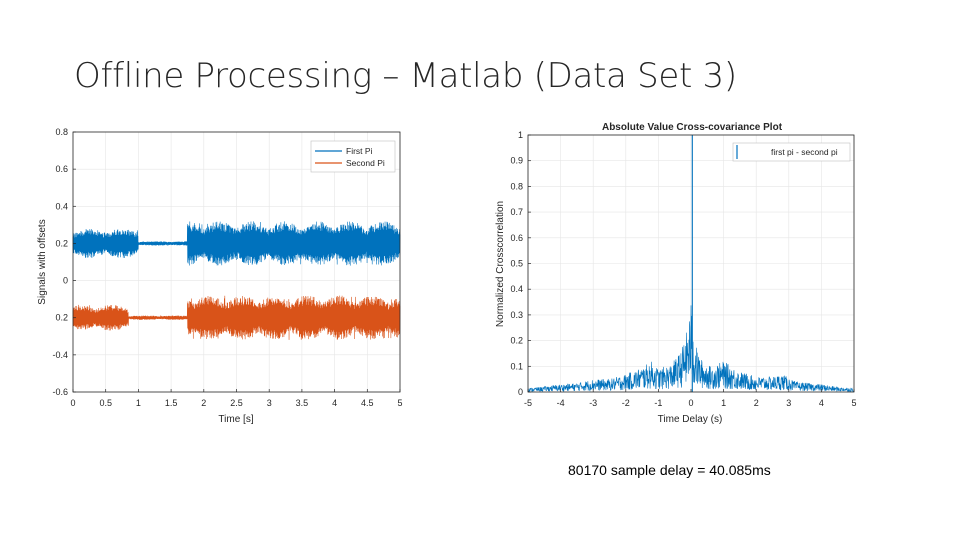  What do you see at coordinates (516, 212) in the screenshot?
I see `crosscov-y-tick-label: 0.7` at bounding box center [516, 212].